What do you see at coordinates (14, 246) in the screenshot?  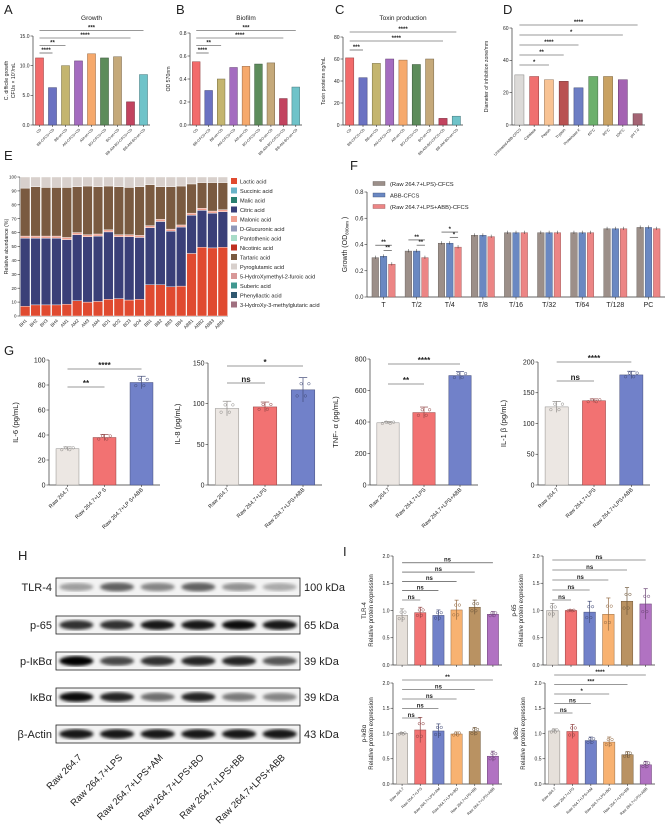 I see `y-tick-label: 50` at bounding box center [14, 246].